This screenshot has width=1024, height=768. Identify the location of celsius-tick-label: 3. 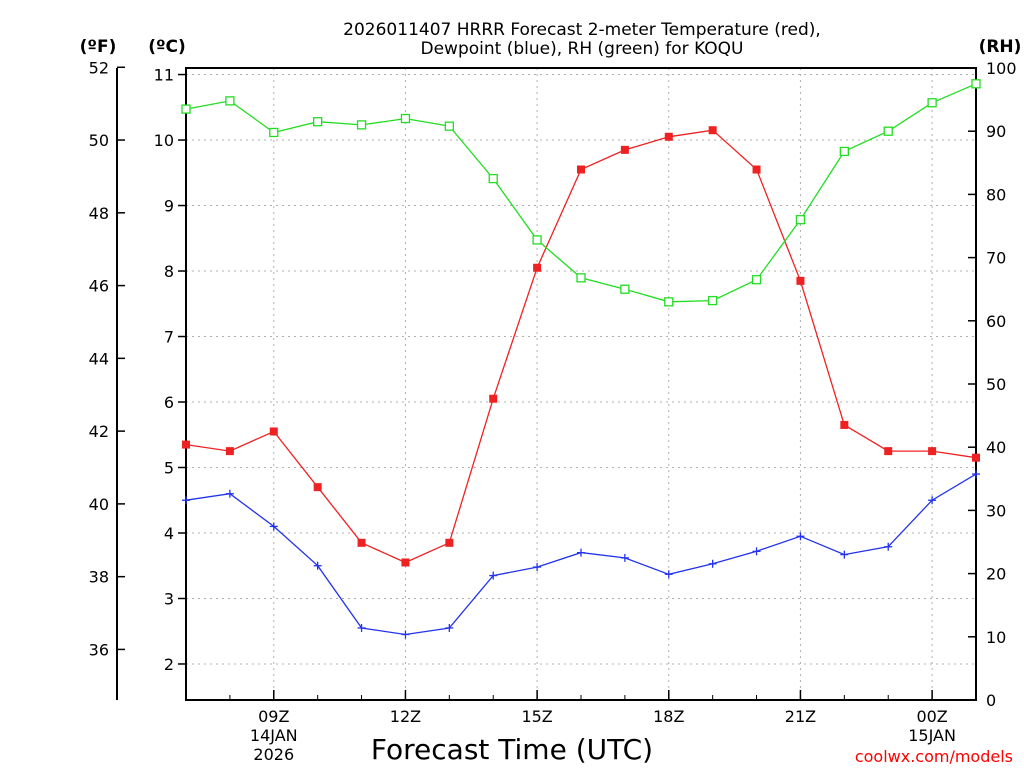
(169, 598).